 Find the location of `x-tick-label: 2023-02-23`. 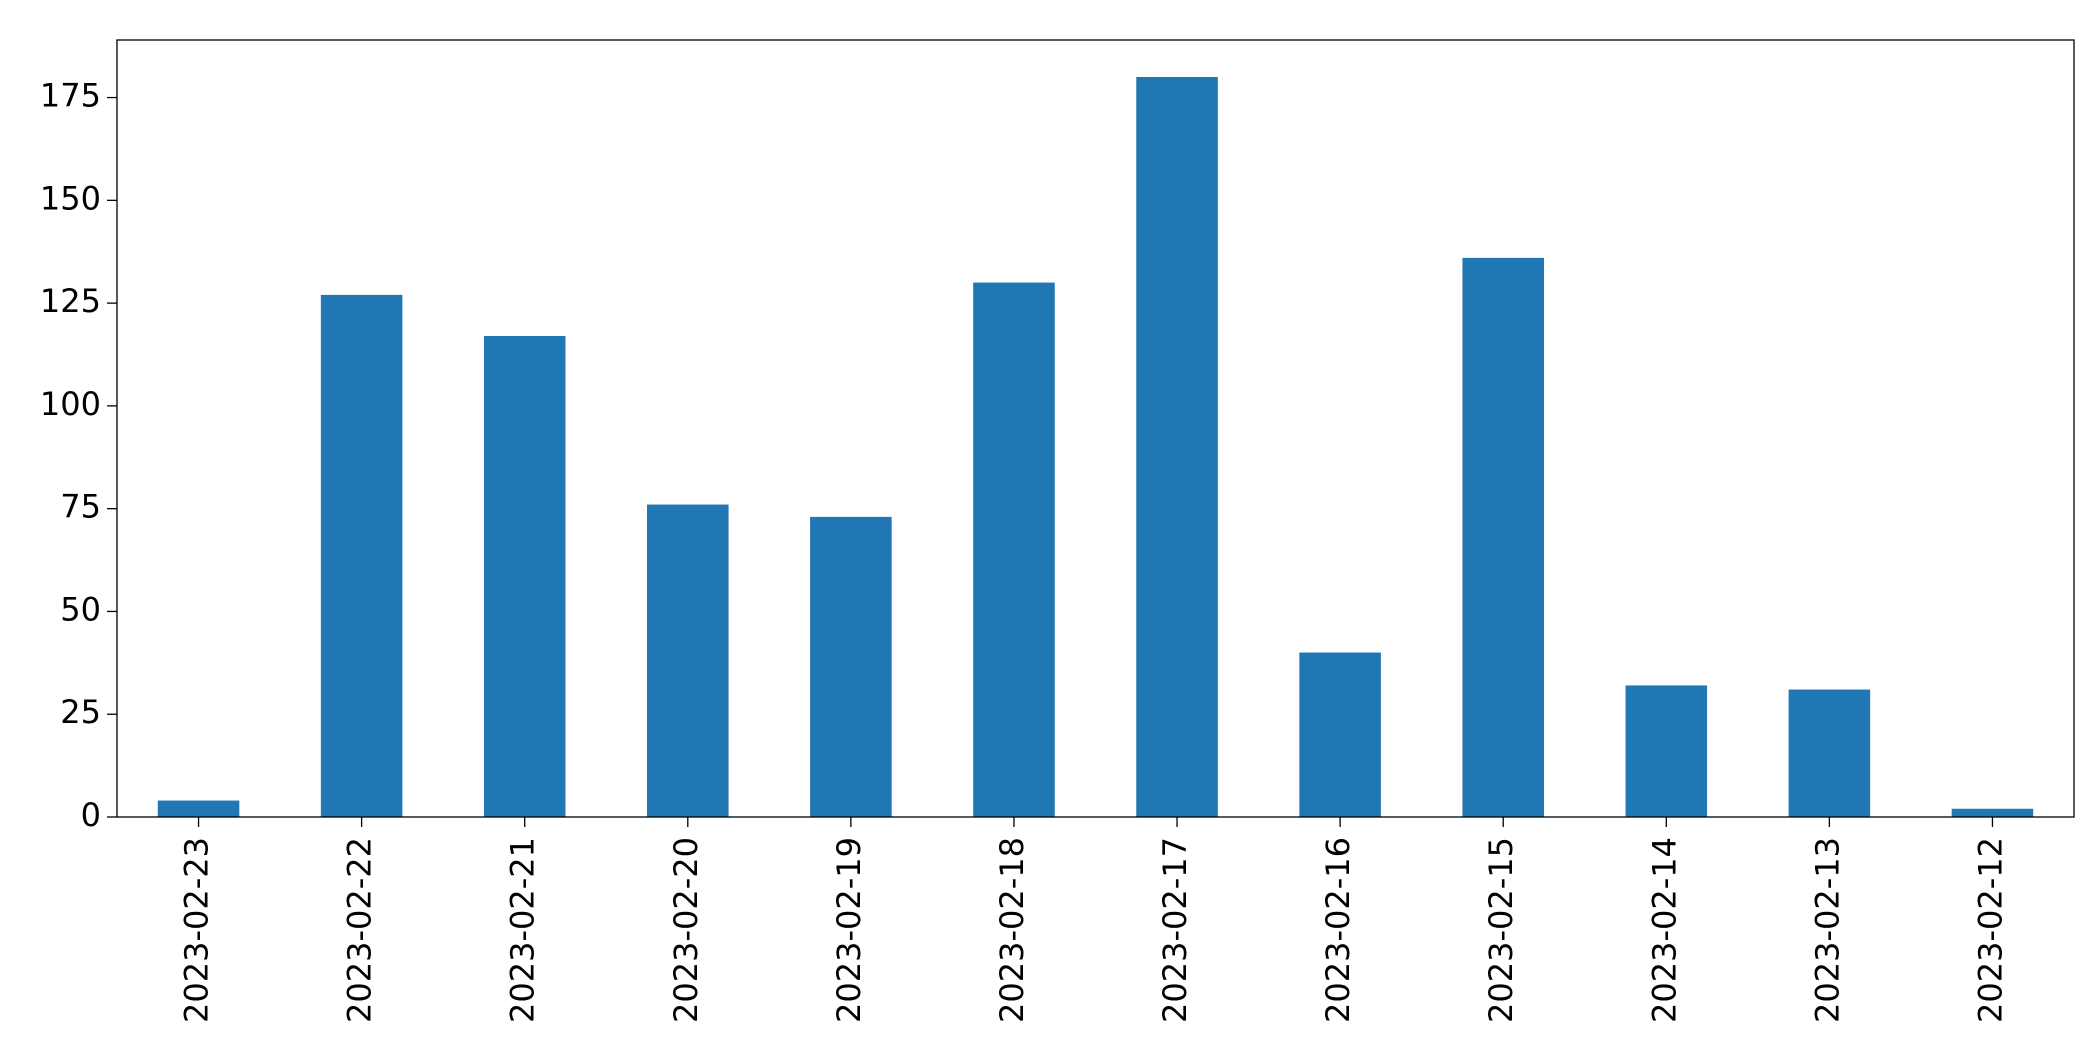

x-tick-label: 2023-02-23 is located at coordinates (197, 930).